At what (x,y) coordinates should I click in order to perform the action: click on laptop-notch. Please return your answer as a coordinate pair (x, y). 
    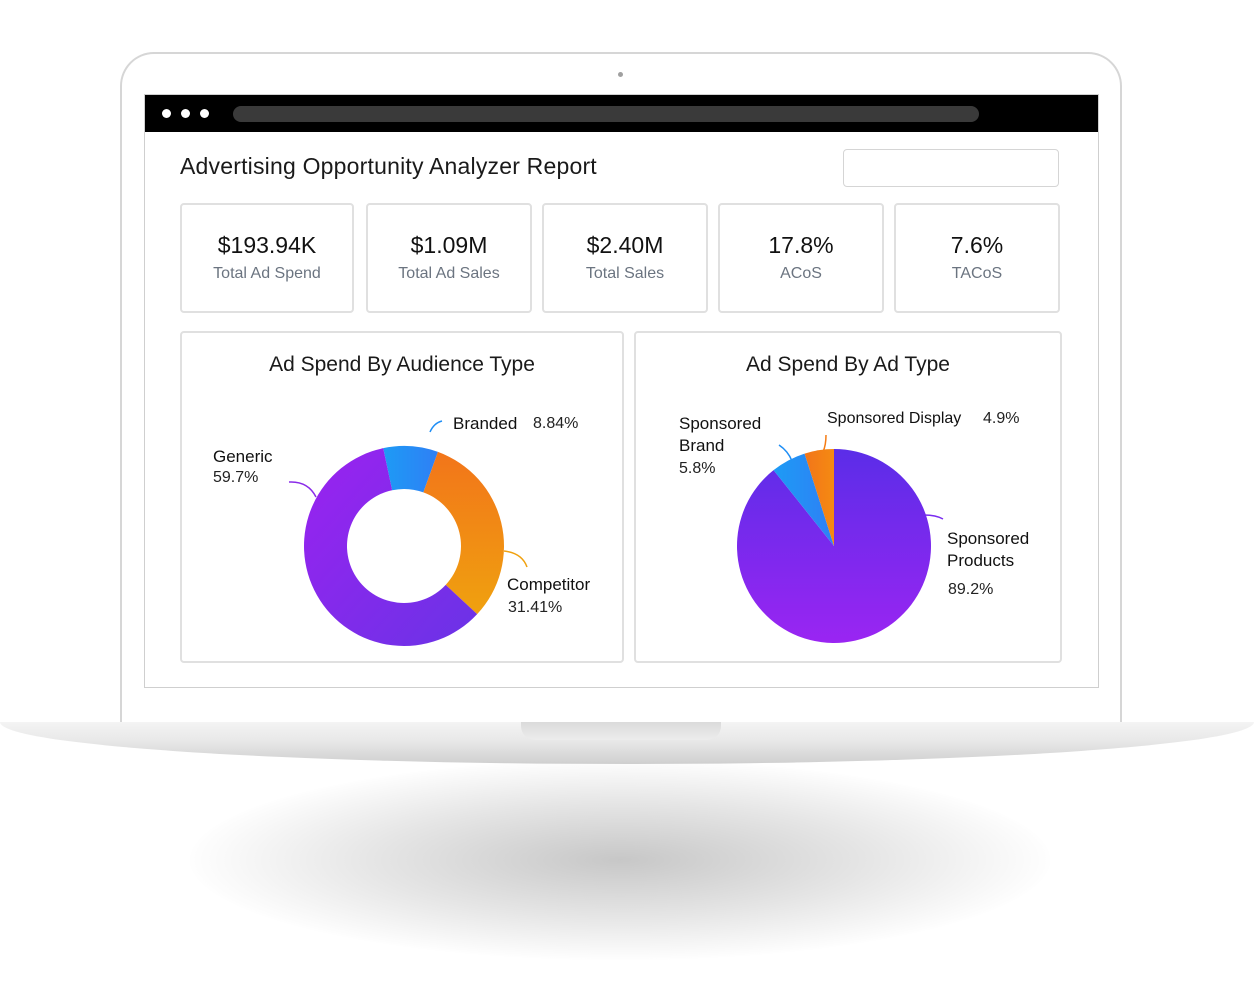
    Looking at the image, I should click on (621, 731).